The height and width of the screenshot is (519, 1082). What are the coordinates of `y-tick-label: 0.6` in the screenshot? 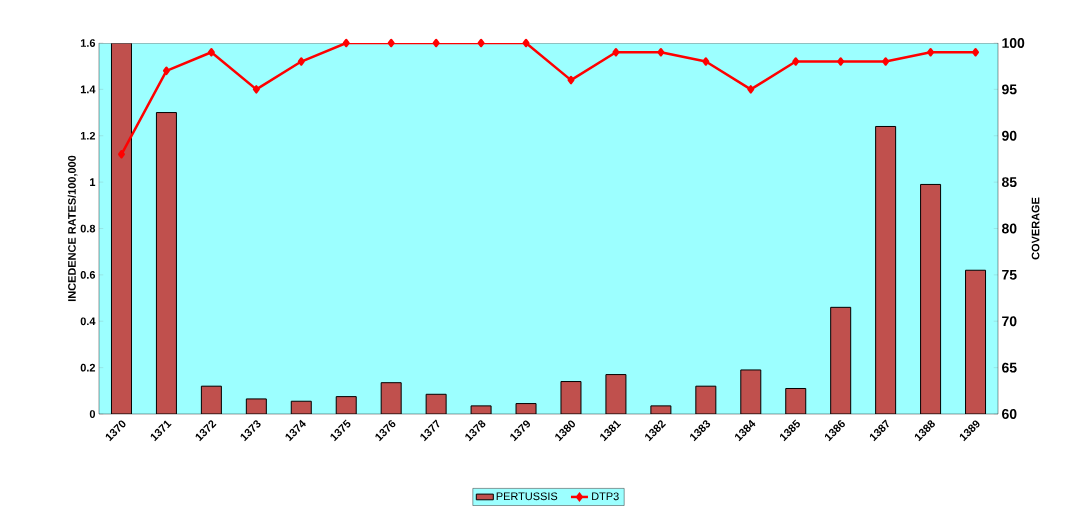 It's located at (88, 275).